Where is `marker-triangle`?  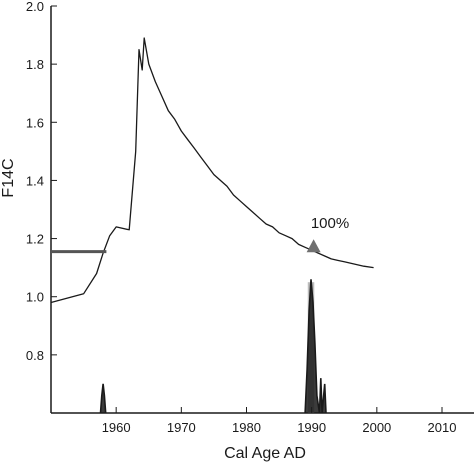 marker-triangle is located at coordinates (313, 246).